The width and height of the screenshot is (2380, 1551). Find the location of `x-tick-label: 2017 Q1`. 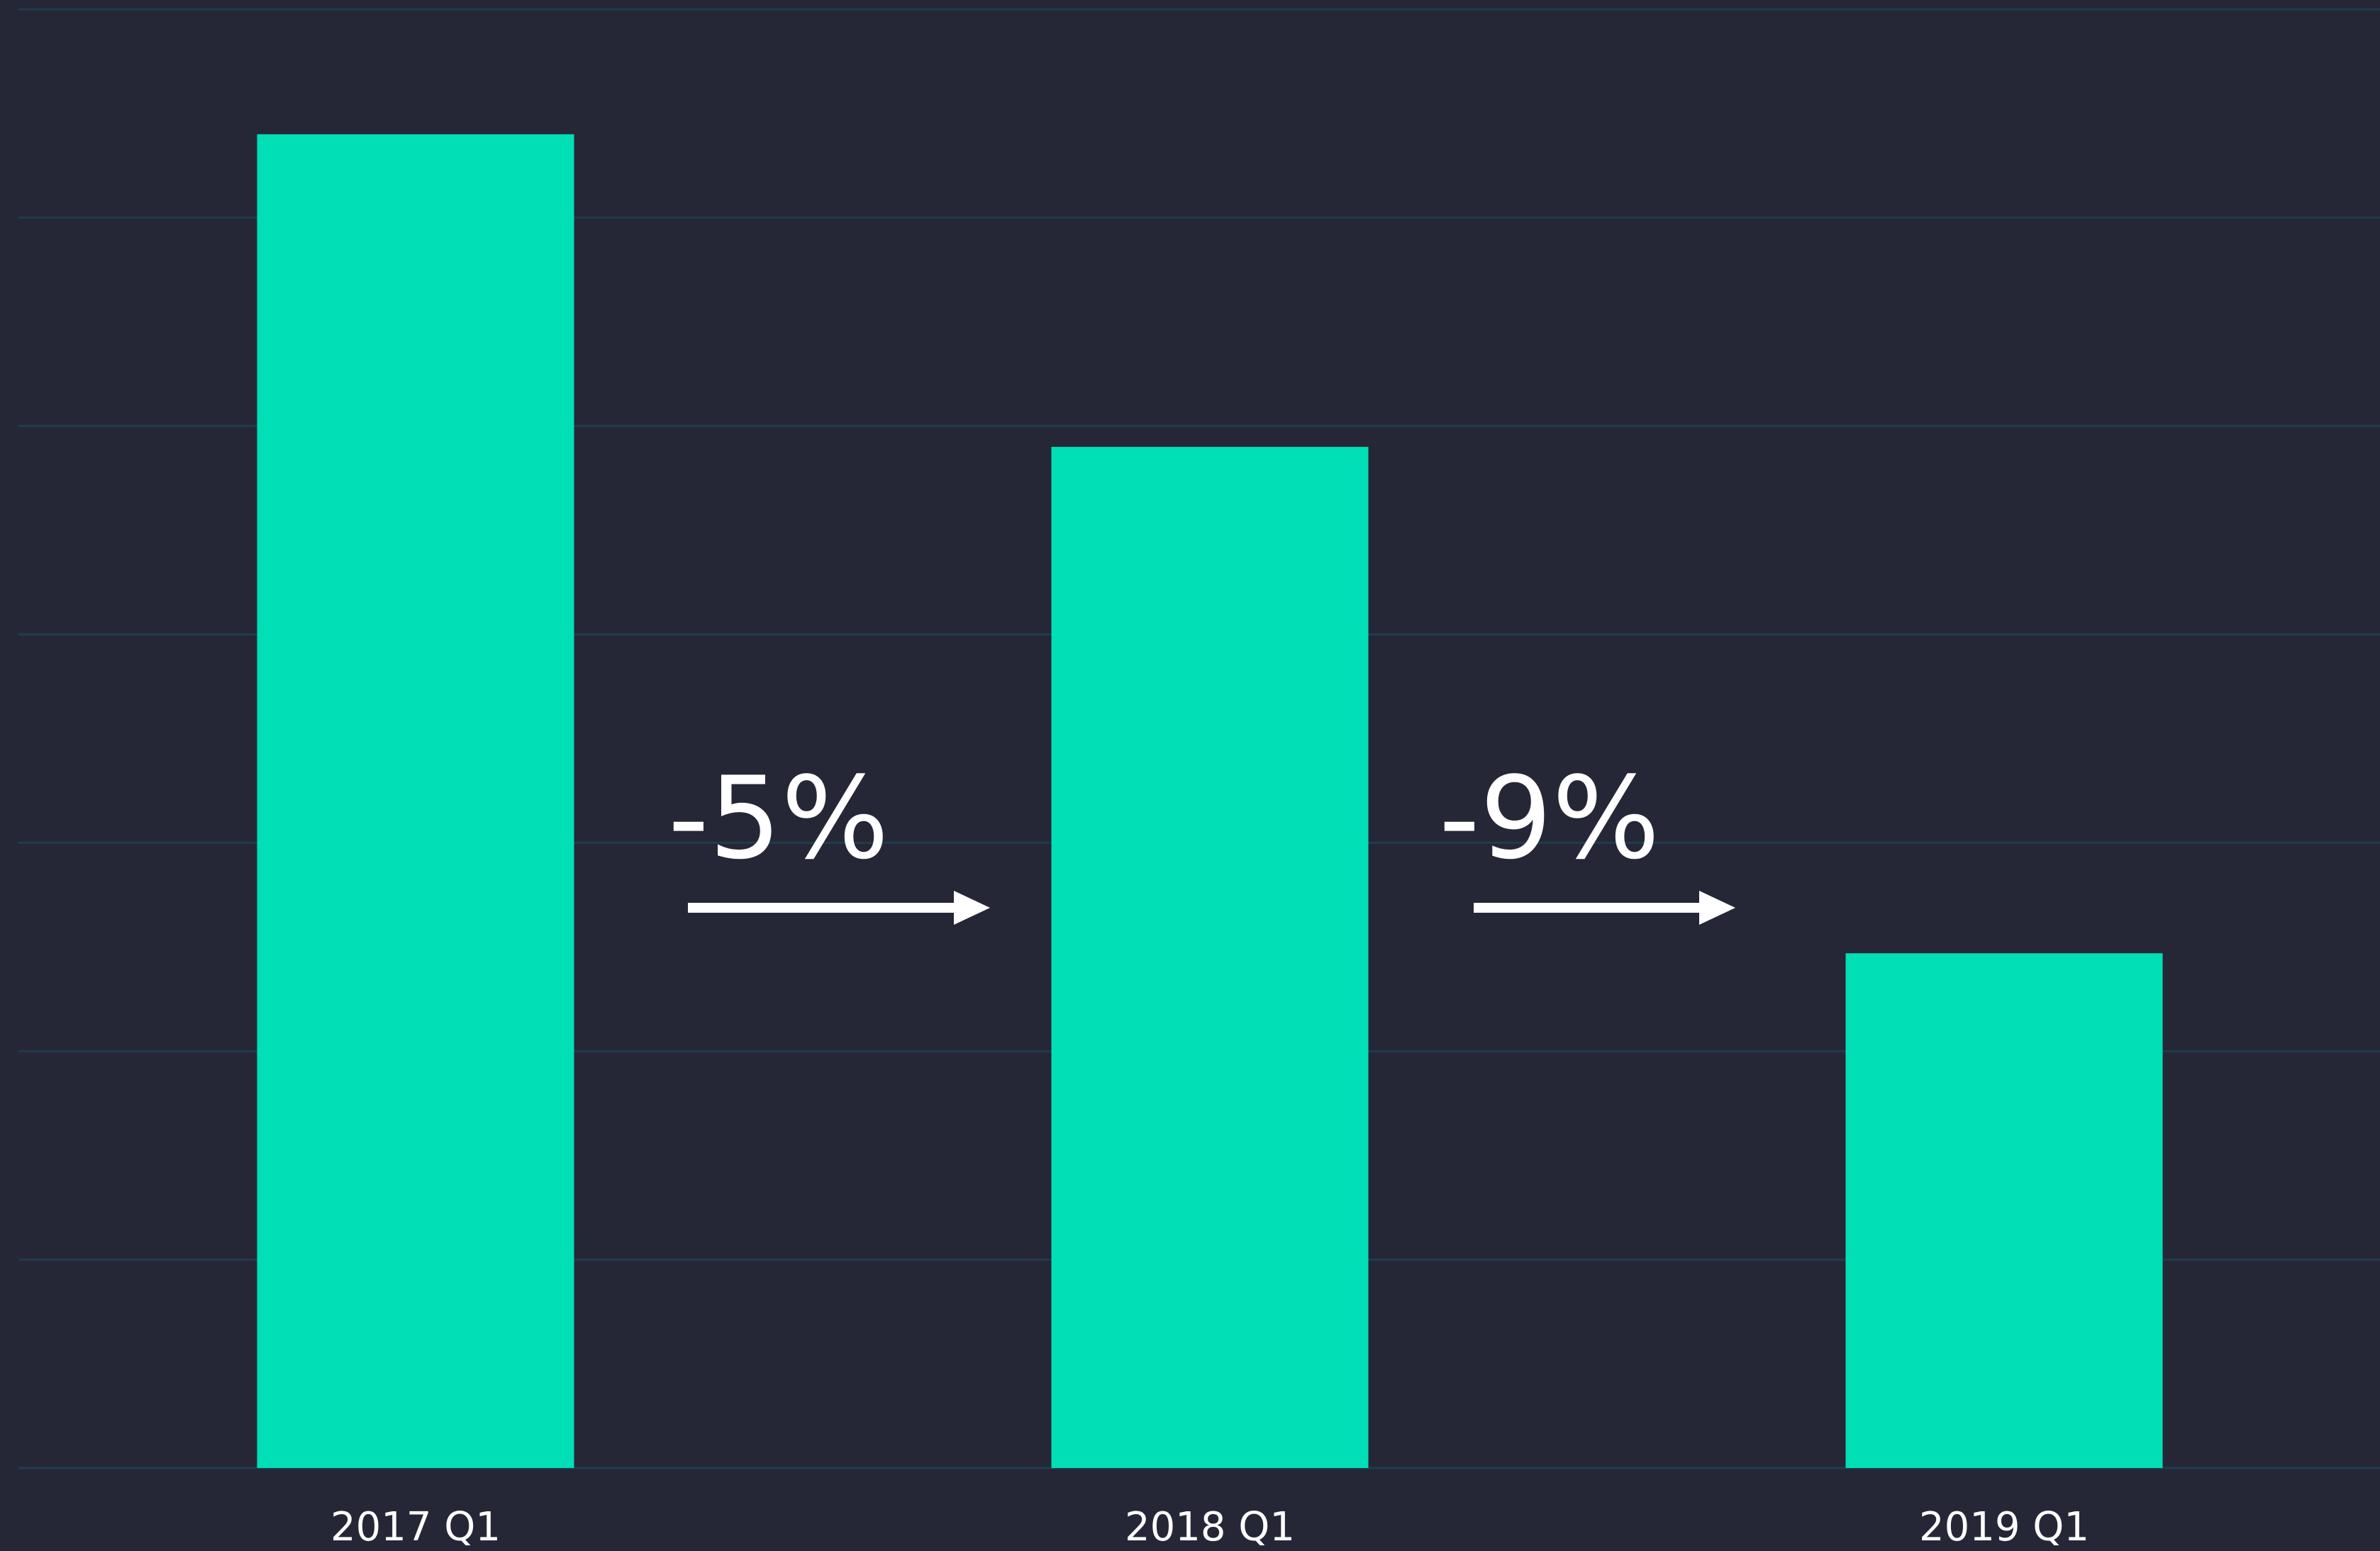

x-tick-label: 2017 Q1 is located at coordinates (416, 1527).